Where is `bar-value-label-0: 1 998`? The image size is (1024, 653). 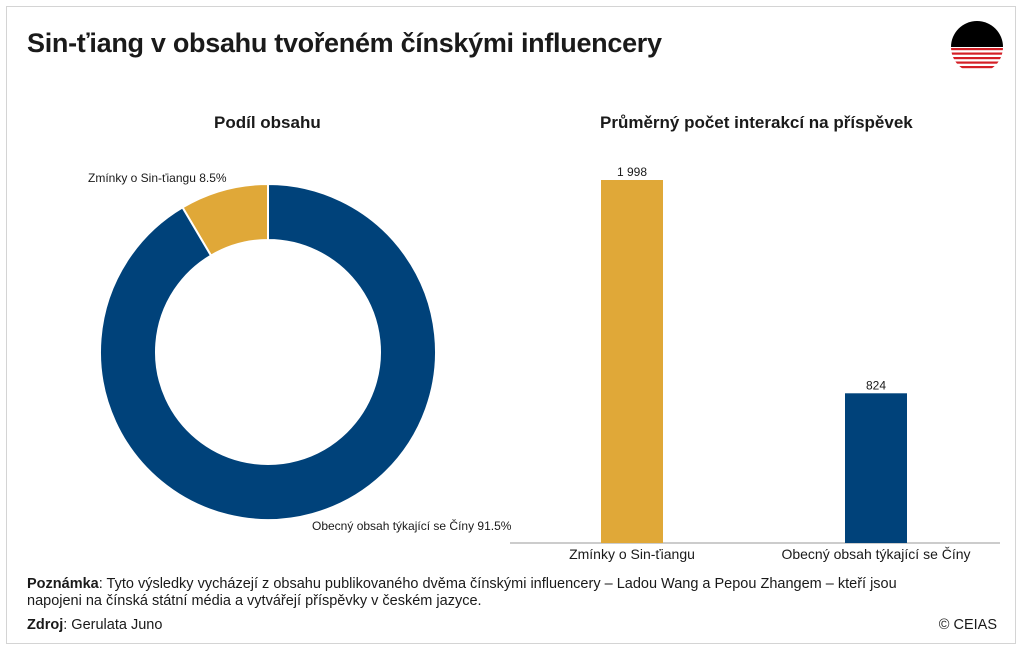 bar-value-label-0: 1 998 is located at coordinates (632, 172).